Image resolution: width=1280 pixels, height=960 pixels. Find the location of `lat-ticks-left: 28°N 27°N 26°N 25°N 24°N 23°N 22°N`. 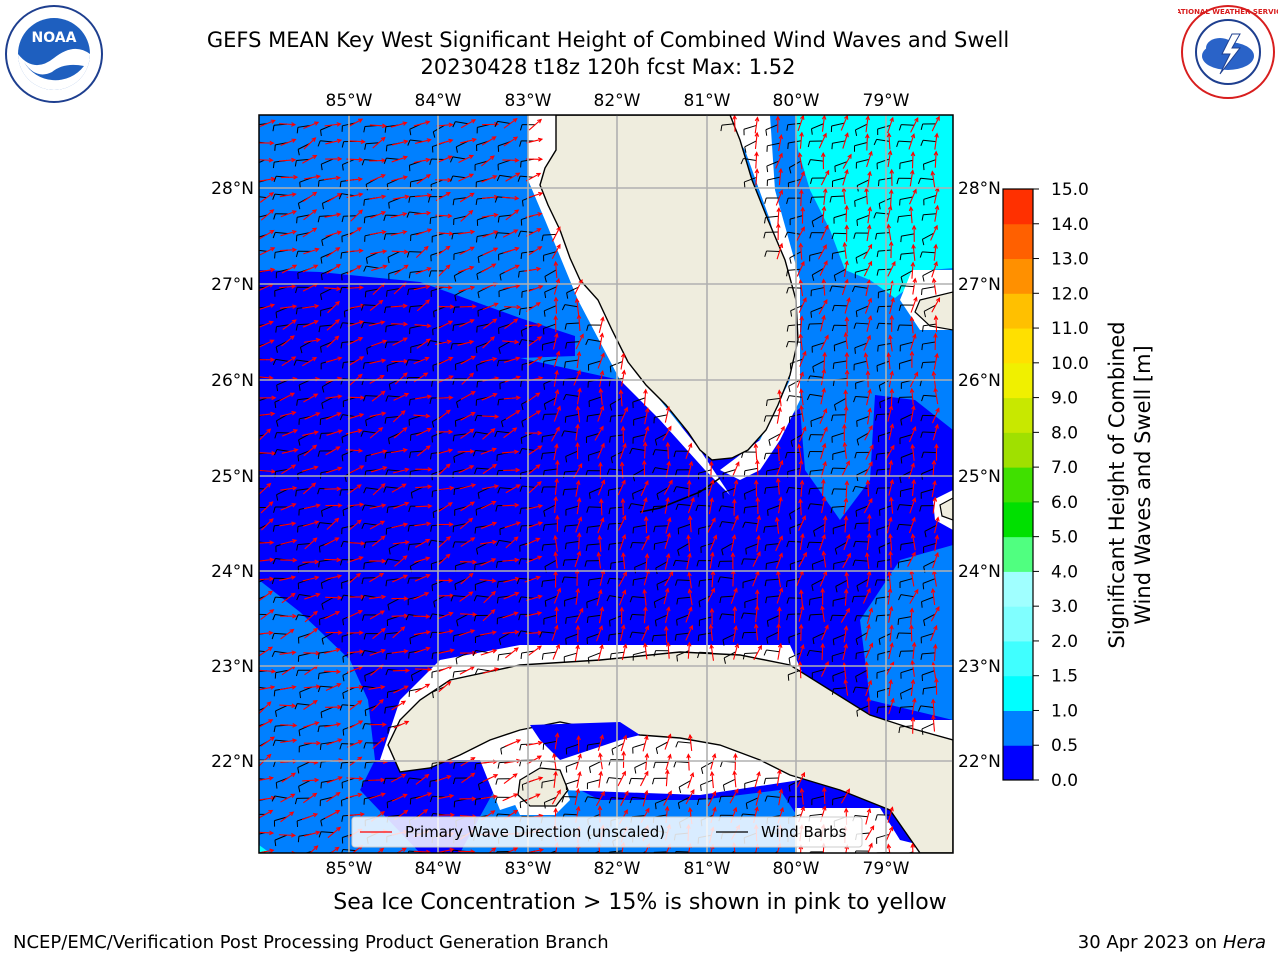

lat-ticks-left: 28°N 27°N 26°N 25°N 24°N 23°N 22°N is located at coordinates (232, 475).